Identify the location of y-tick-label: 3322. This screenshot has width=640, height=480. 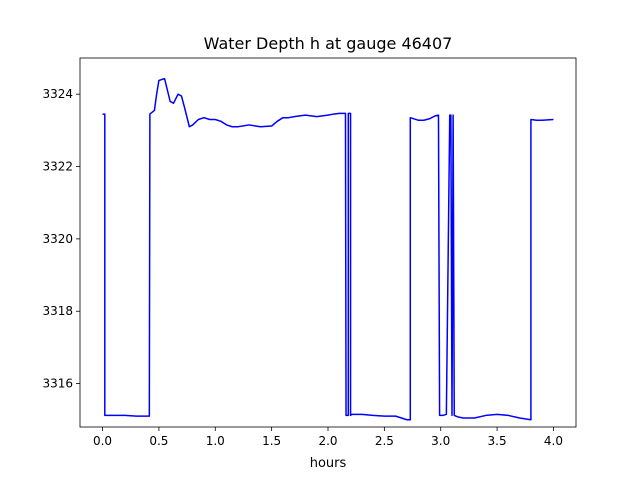
(57, 167).